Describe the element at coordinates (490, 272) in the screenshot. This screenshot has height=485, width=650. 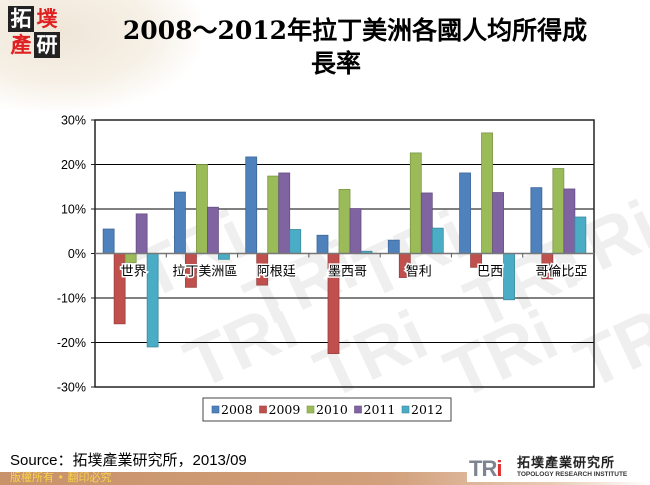
I see `category-label: 巴西` at that location.